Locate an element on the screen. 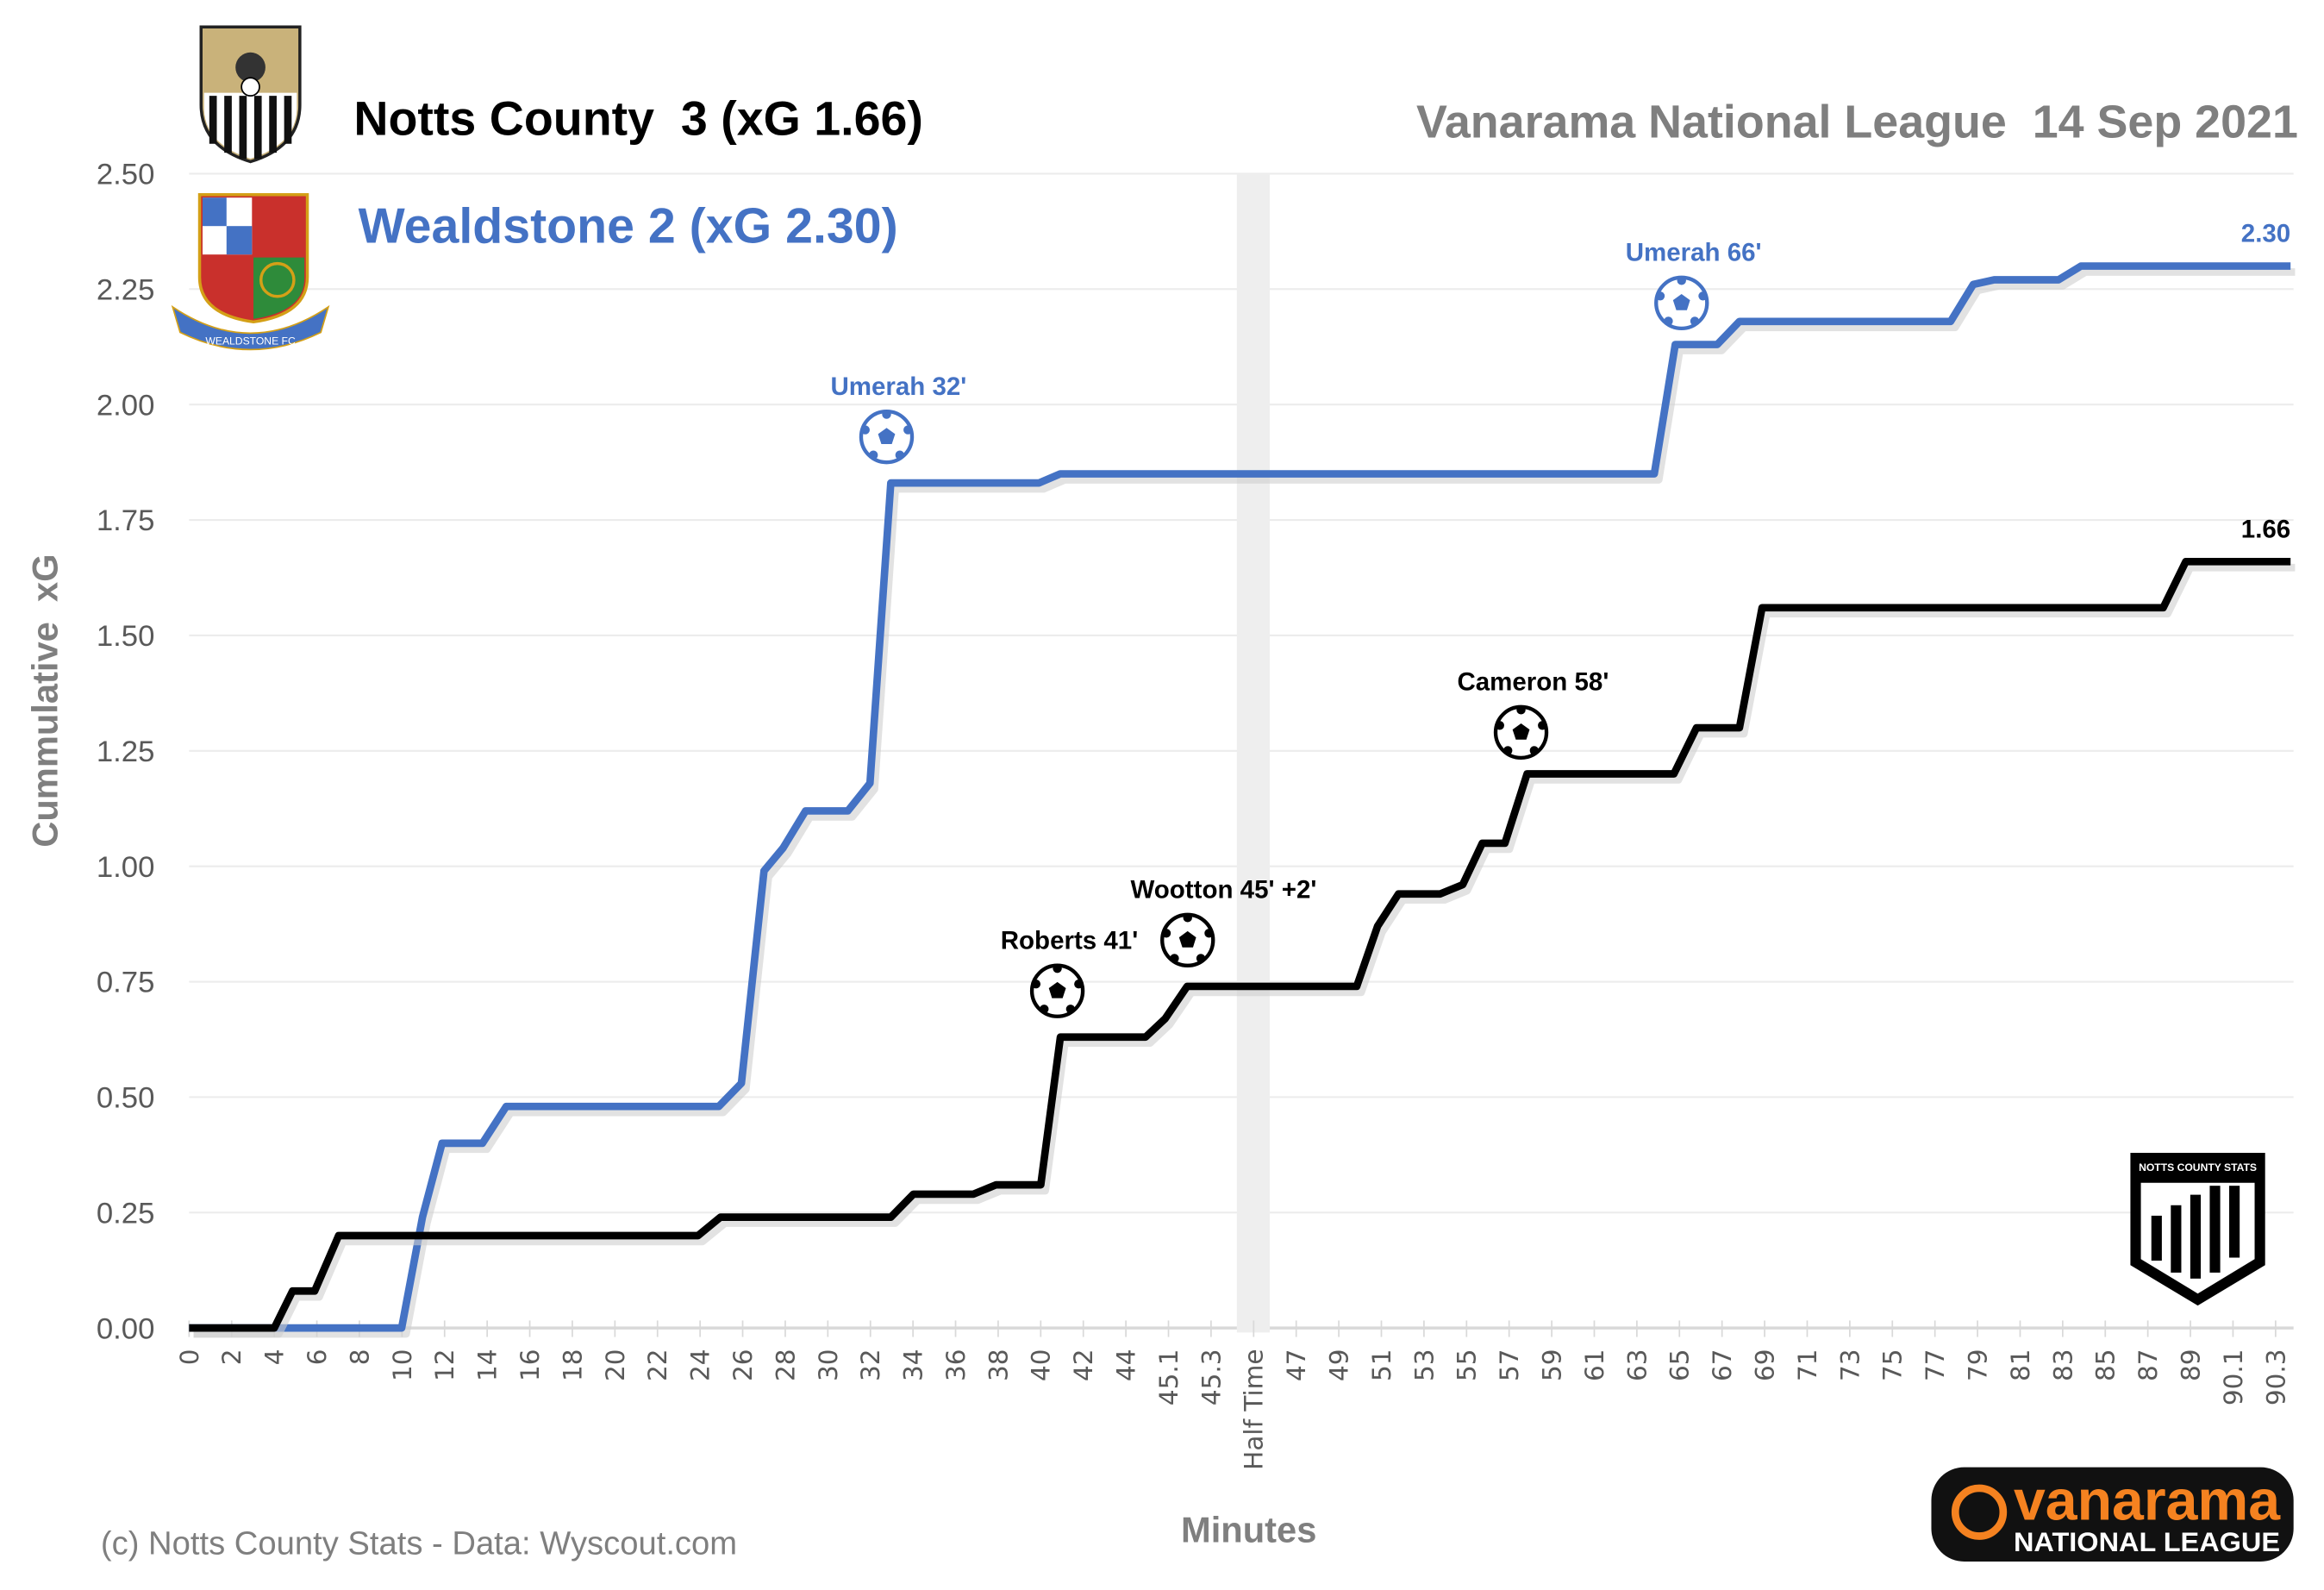 The image size is (2324, 1590). away-title: Wealdstone 2 (xG 2.30) is located at coordinates (628, 226).